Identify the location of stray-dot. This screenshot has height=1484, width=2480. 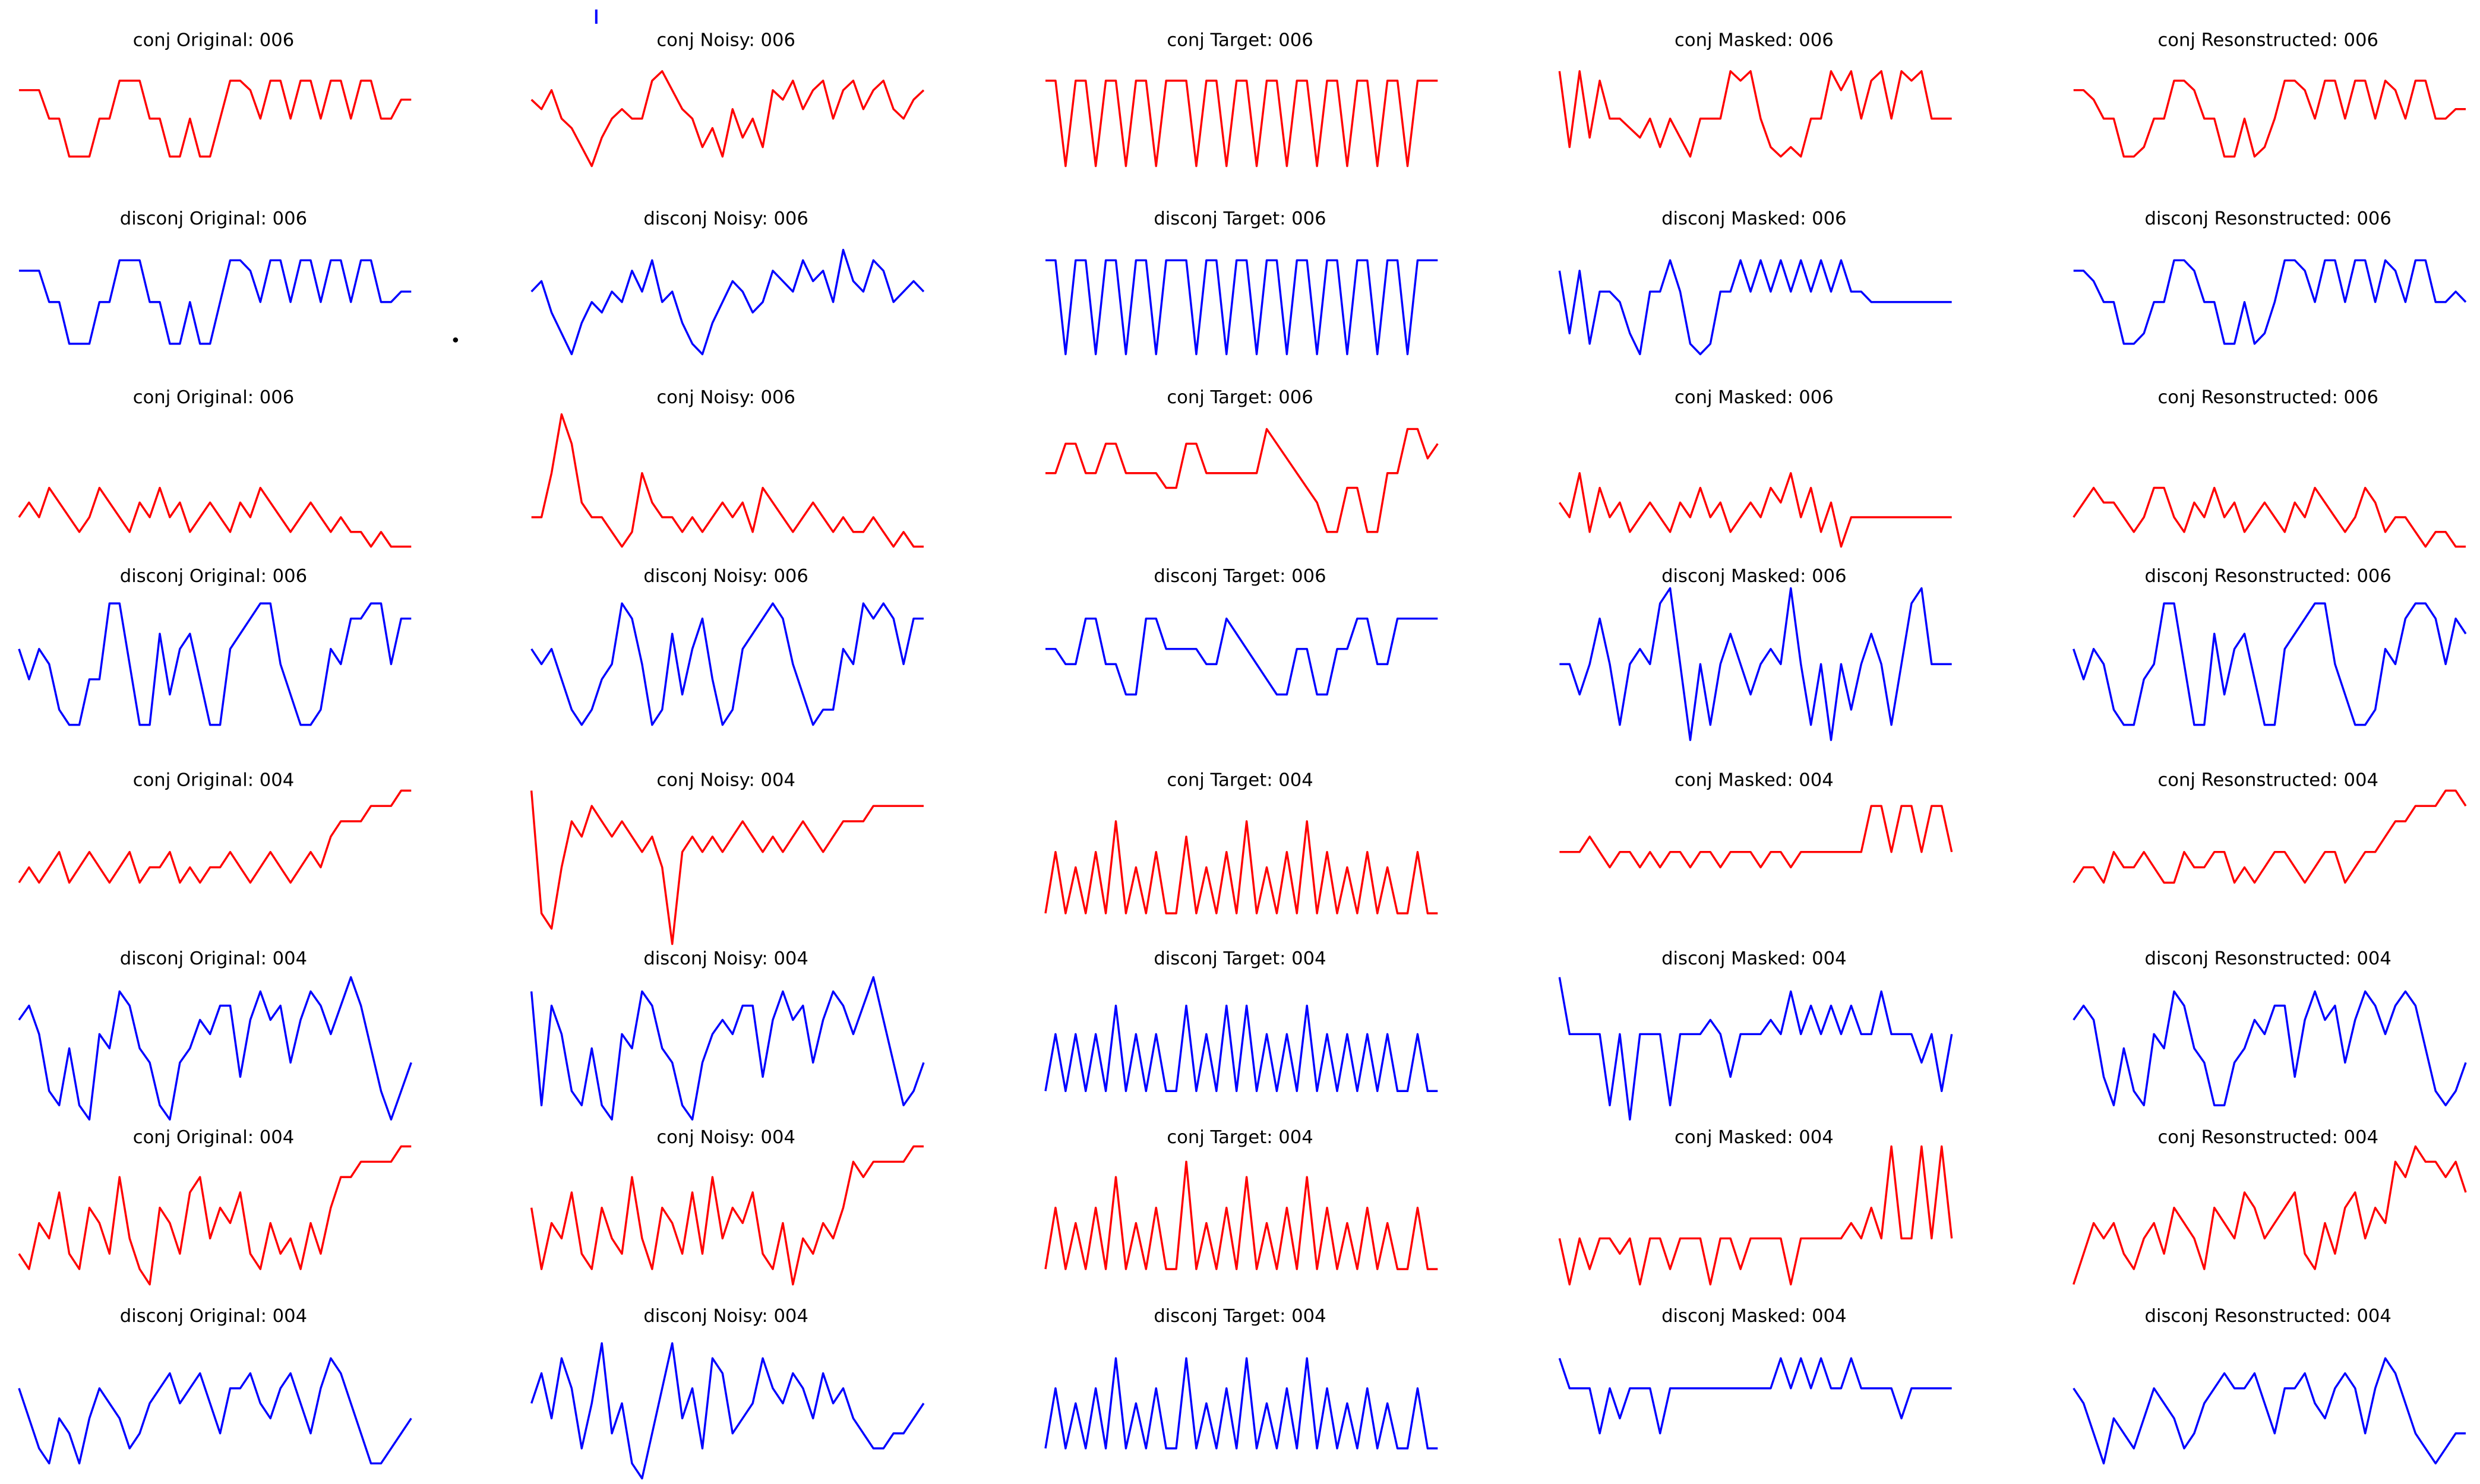
(456, 340).